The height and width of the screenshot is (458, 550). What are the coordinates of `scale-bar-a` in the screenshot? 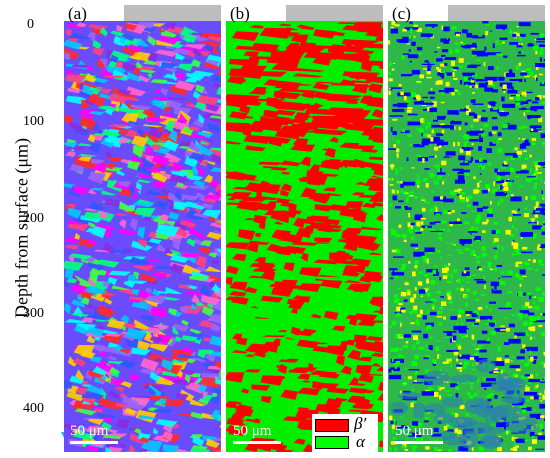 It's located at (94, 442).